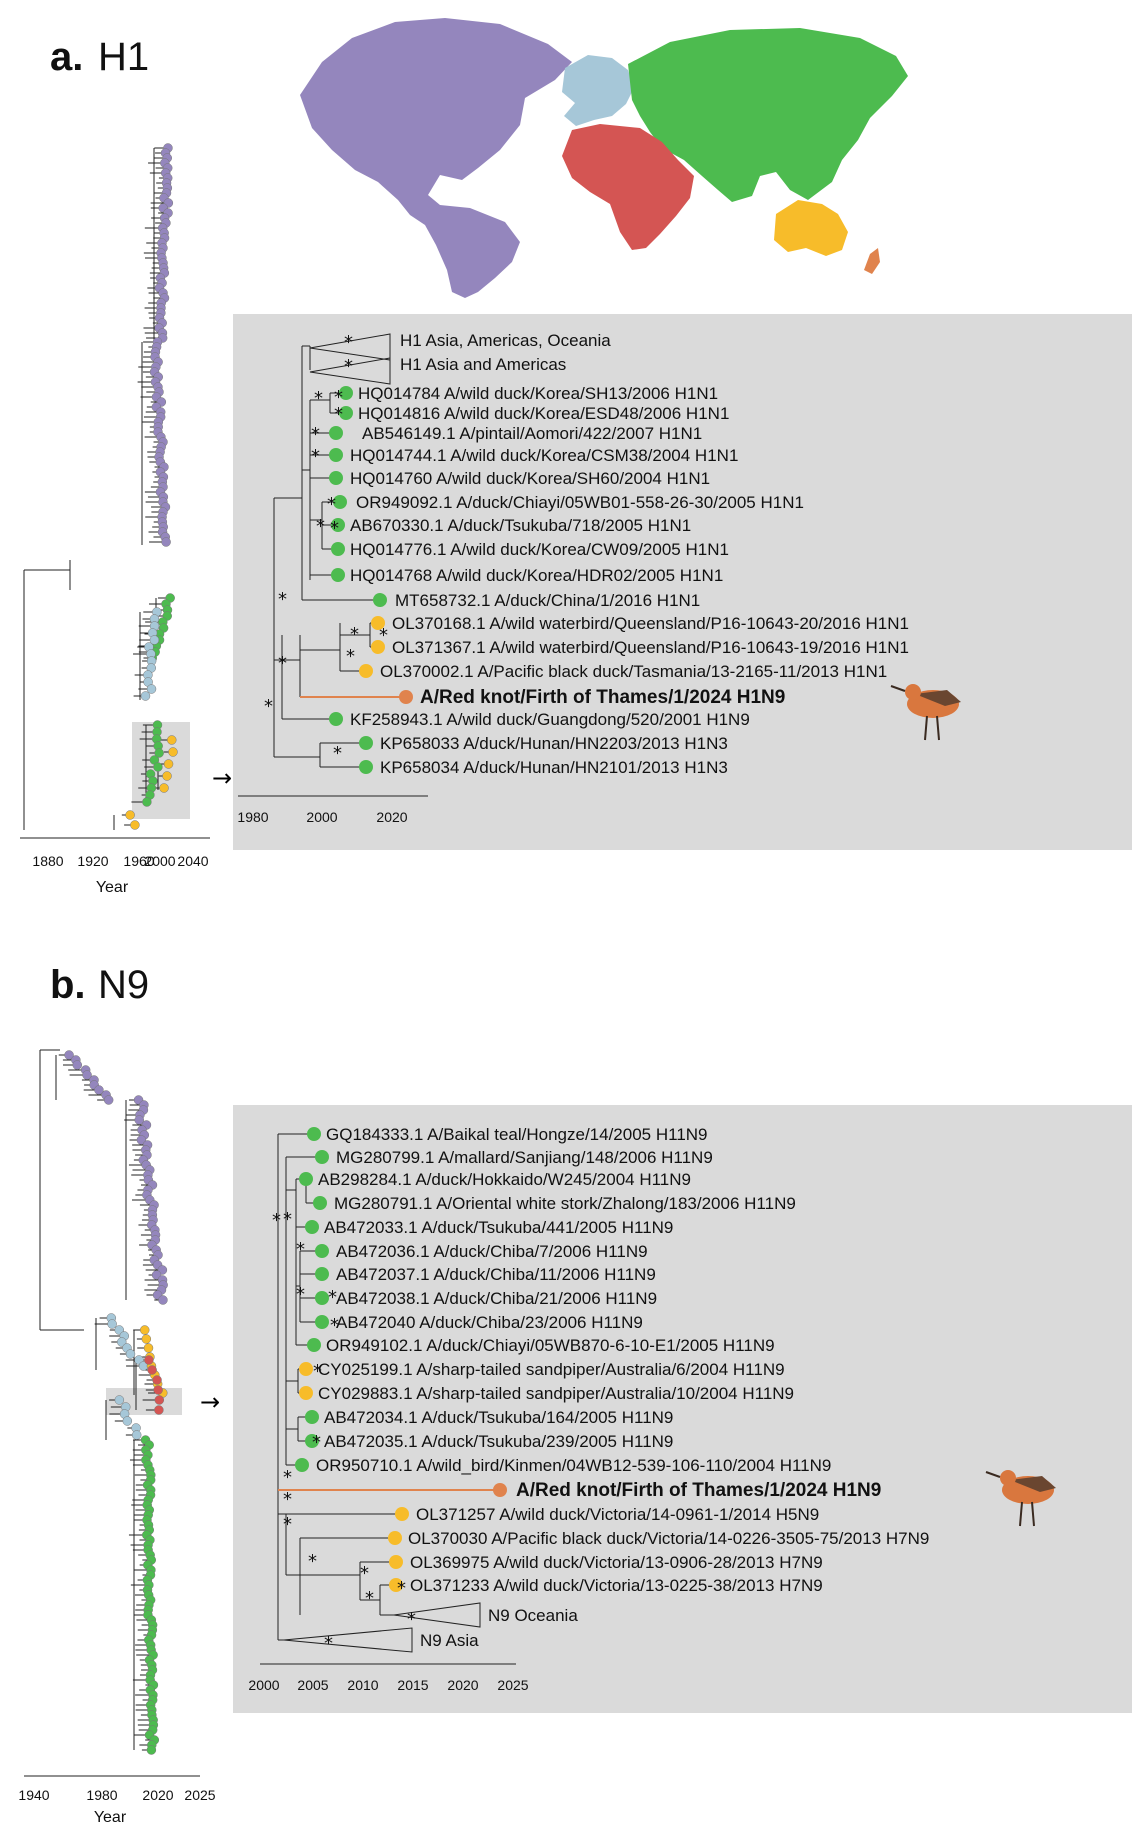 This screenshot has height=1827, width=1132. Describe the element at coordinates (768, 115) in the screenshot. I see `map-region-asia` at that location.